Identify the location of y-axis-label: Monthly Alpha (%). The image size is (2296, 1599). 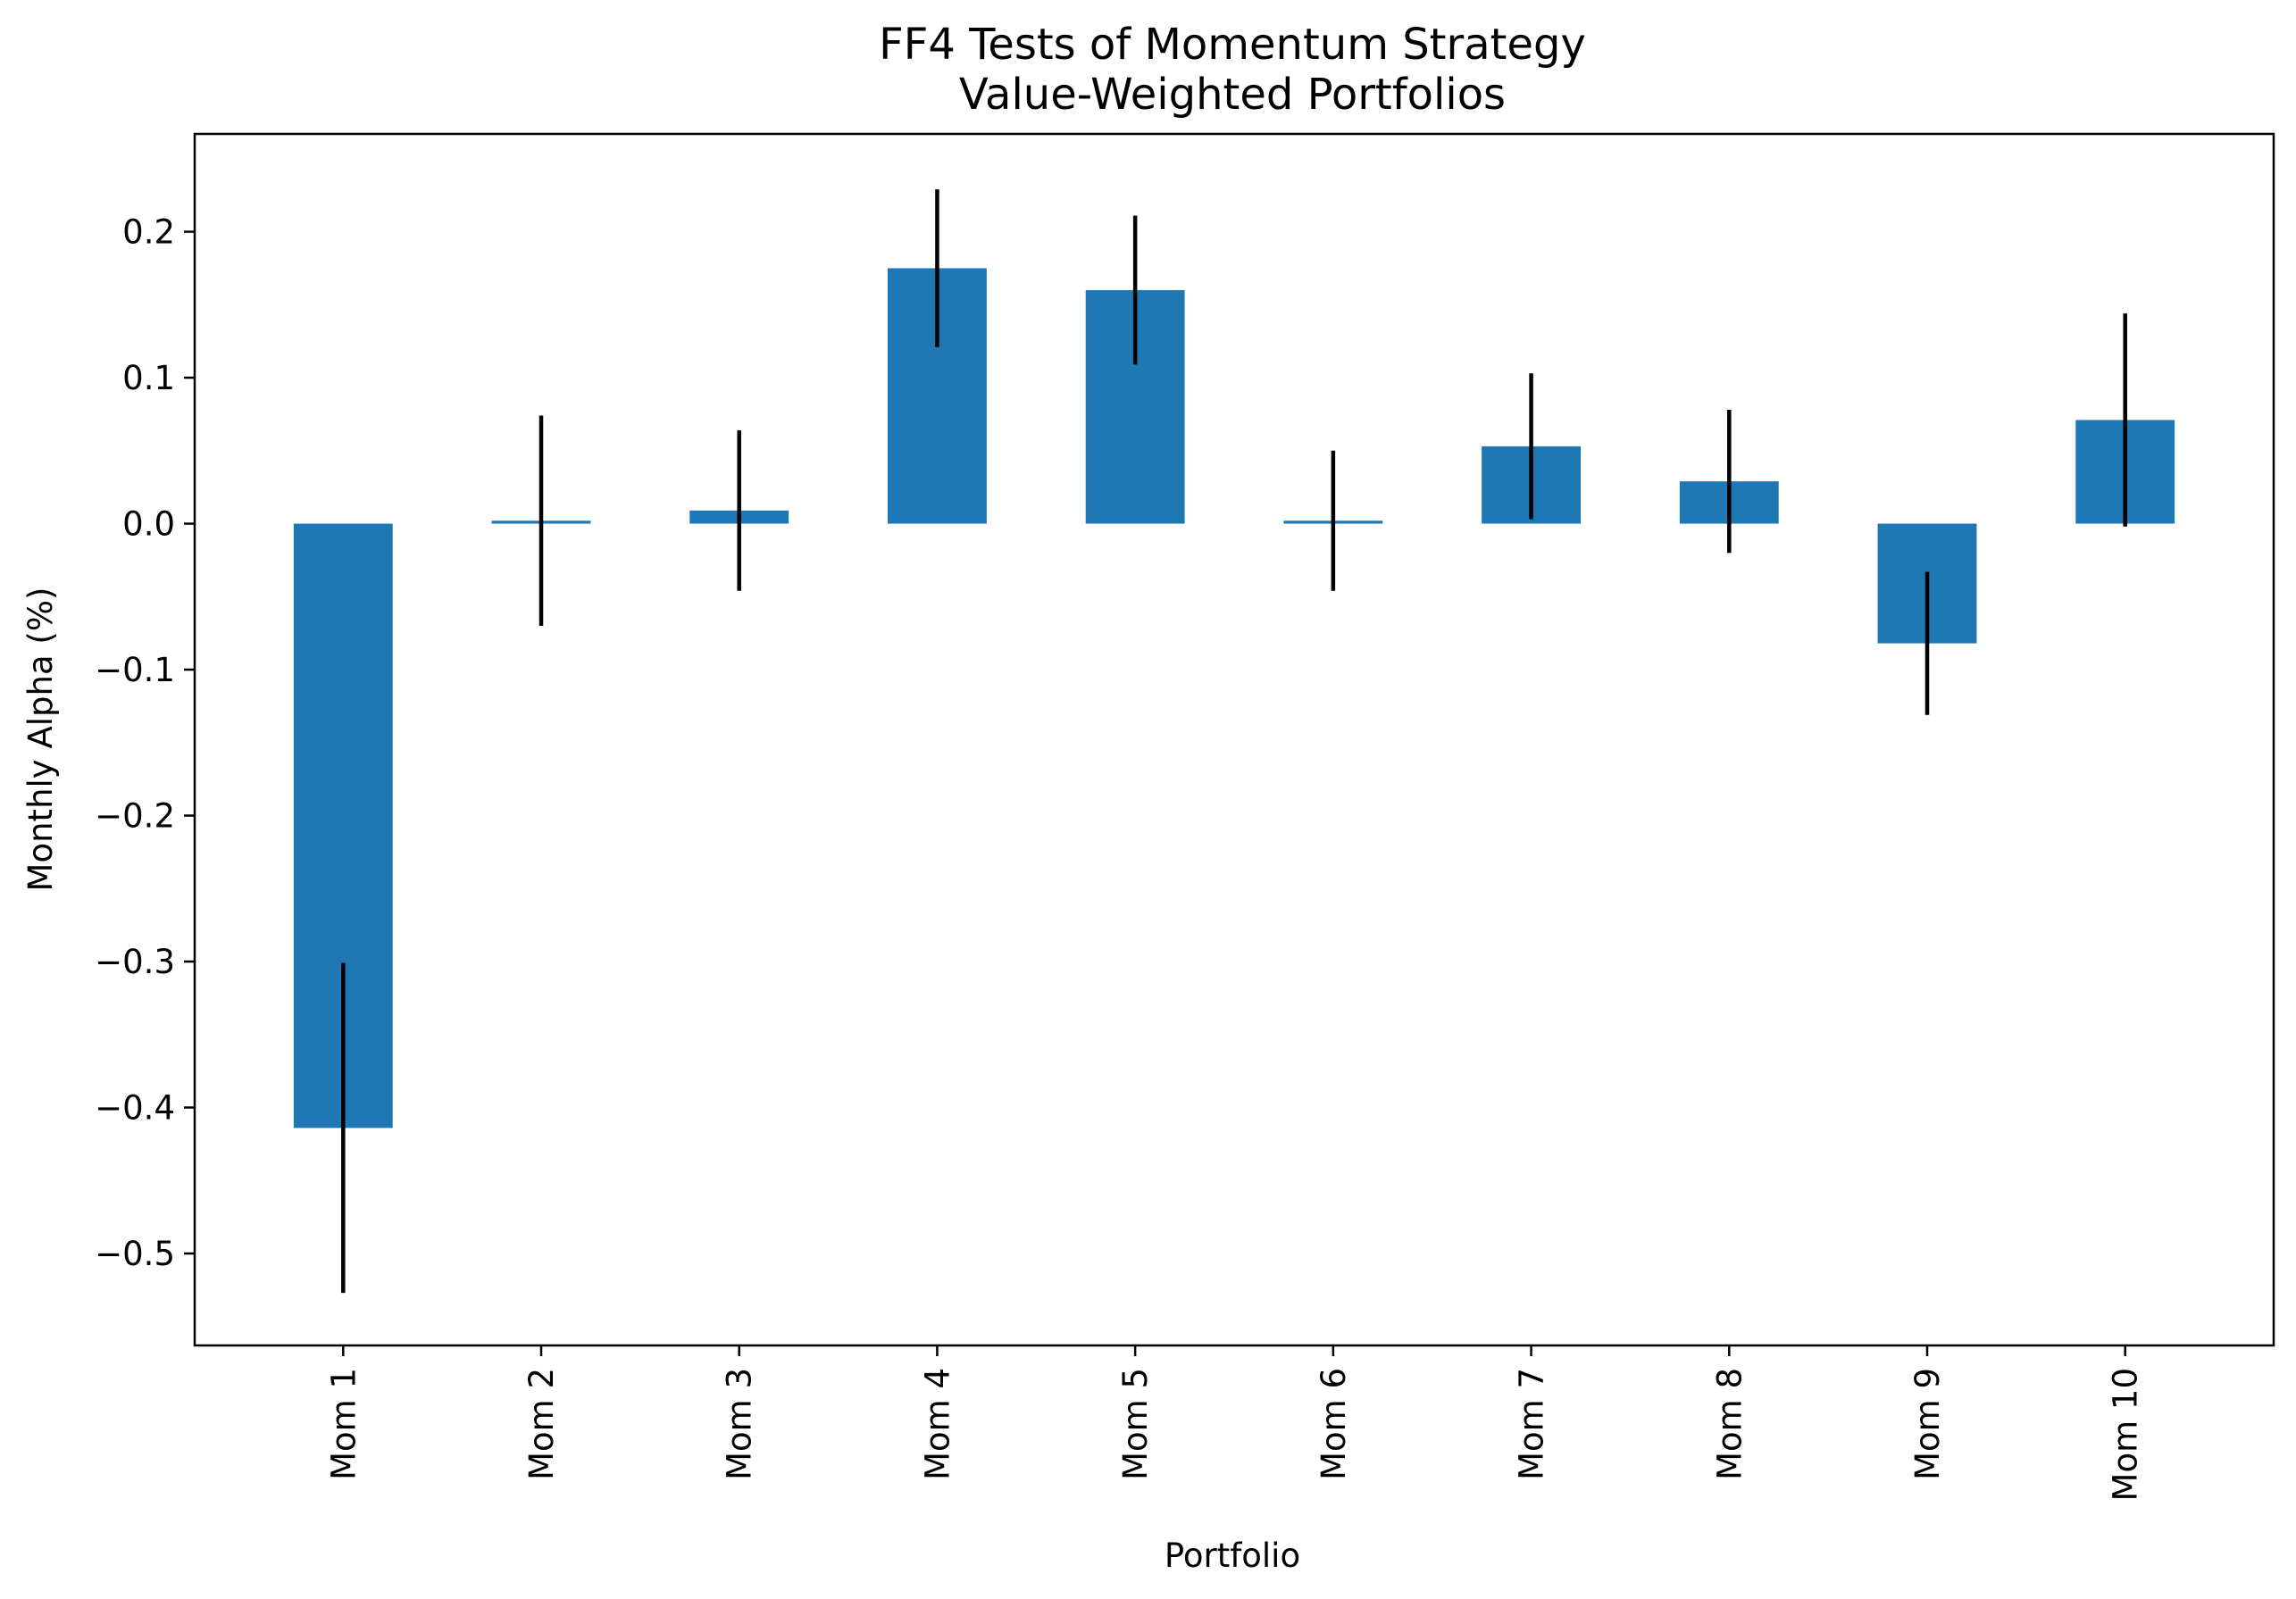
(40, 740).